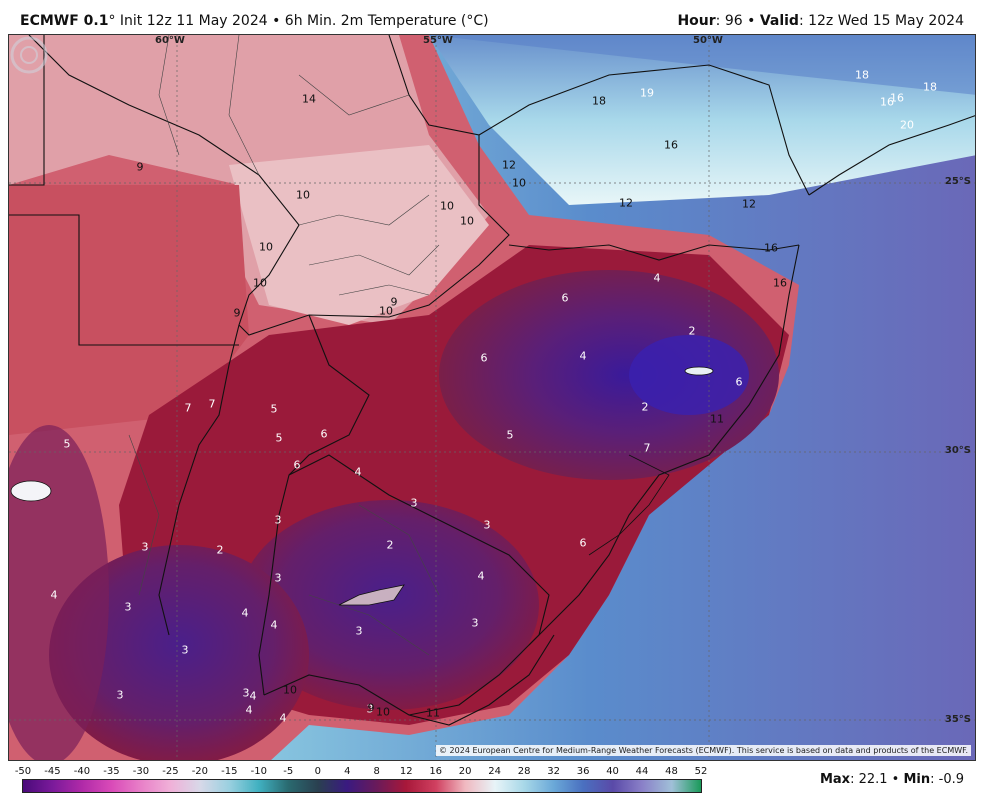  Describe the element at coordinates (111, 771) in the screenshot. I see `scale-tick-label: -35` at that location.